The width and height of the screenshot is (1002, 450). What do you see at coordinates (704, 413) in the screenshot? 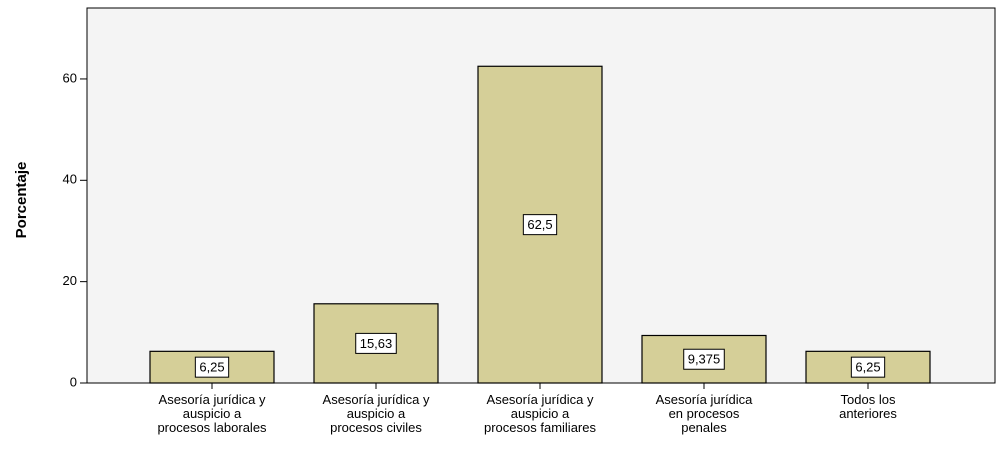
I see `x-tick-label: Asesoría jurídica en procesos penales` at bounding box center [704, 413].